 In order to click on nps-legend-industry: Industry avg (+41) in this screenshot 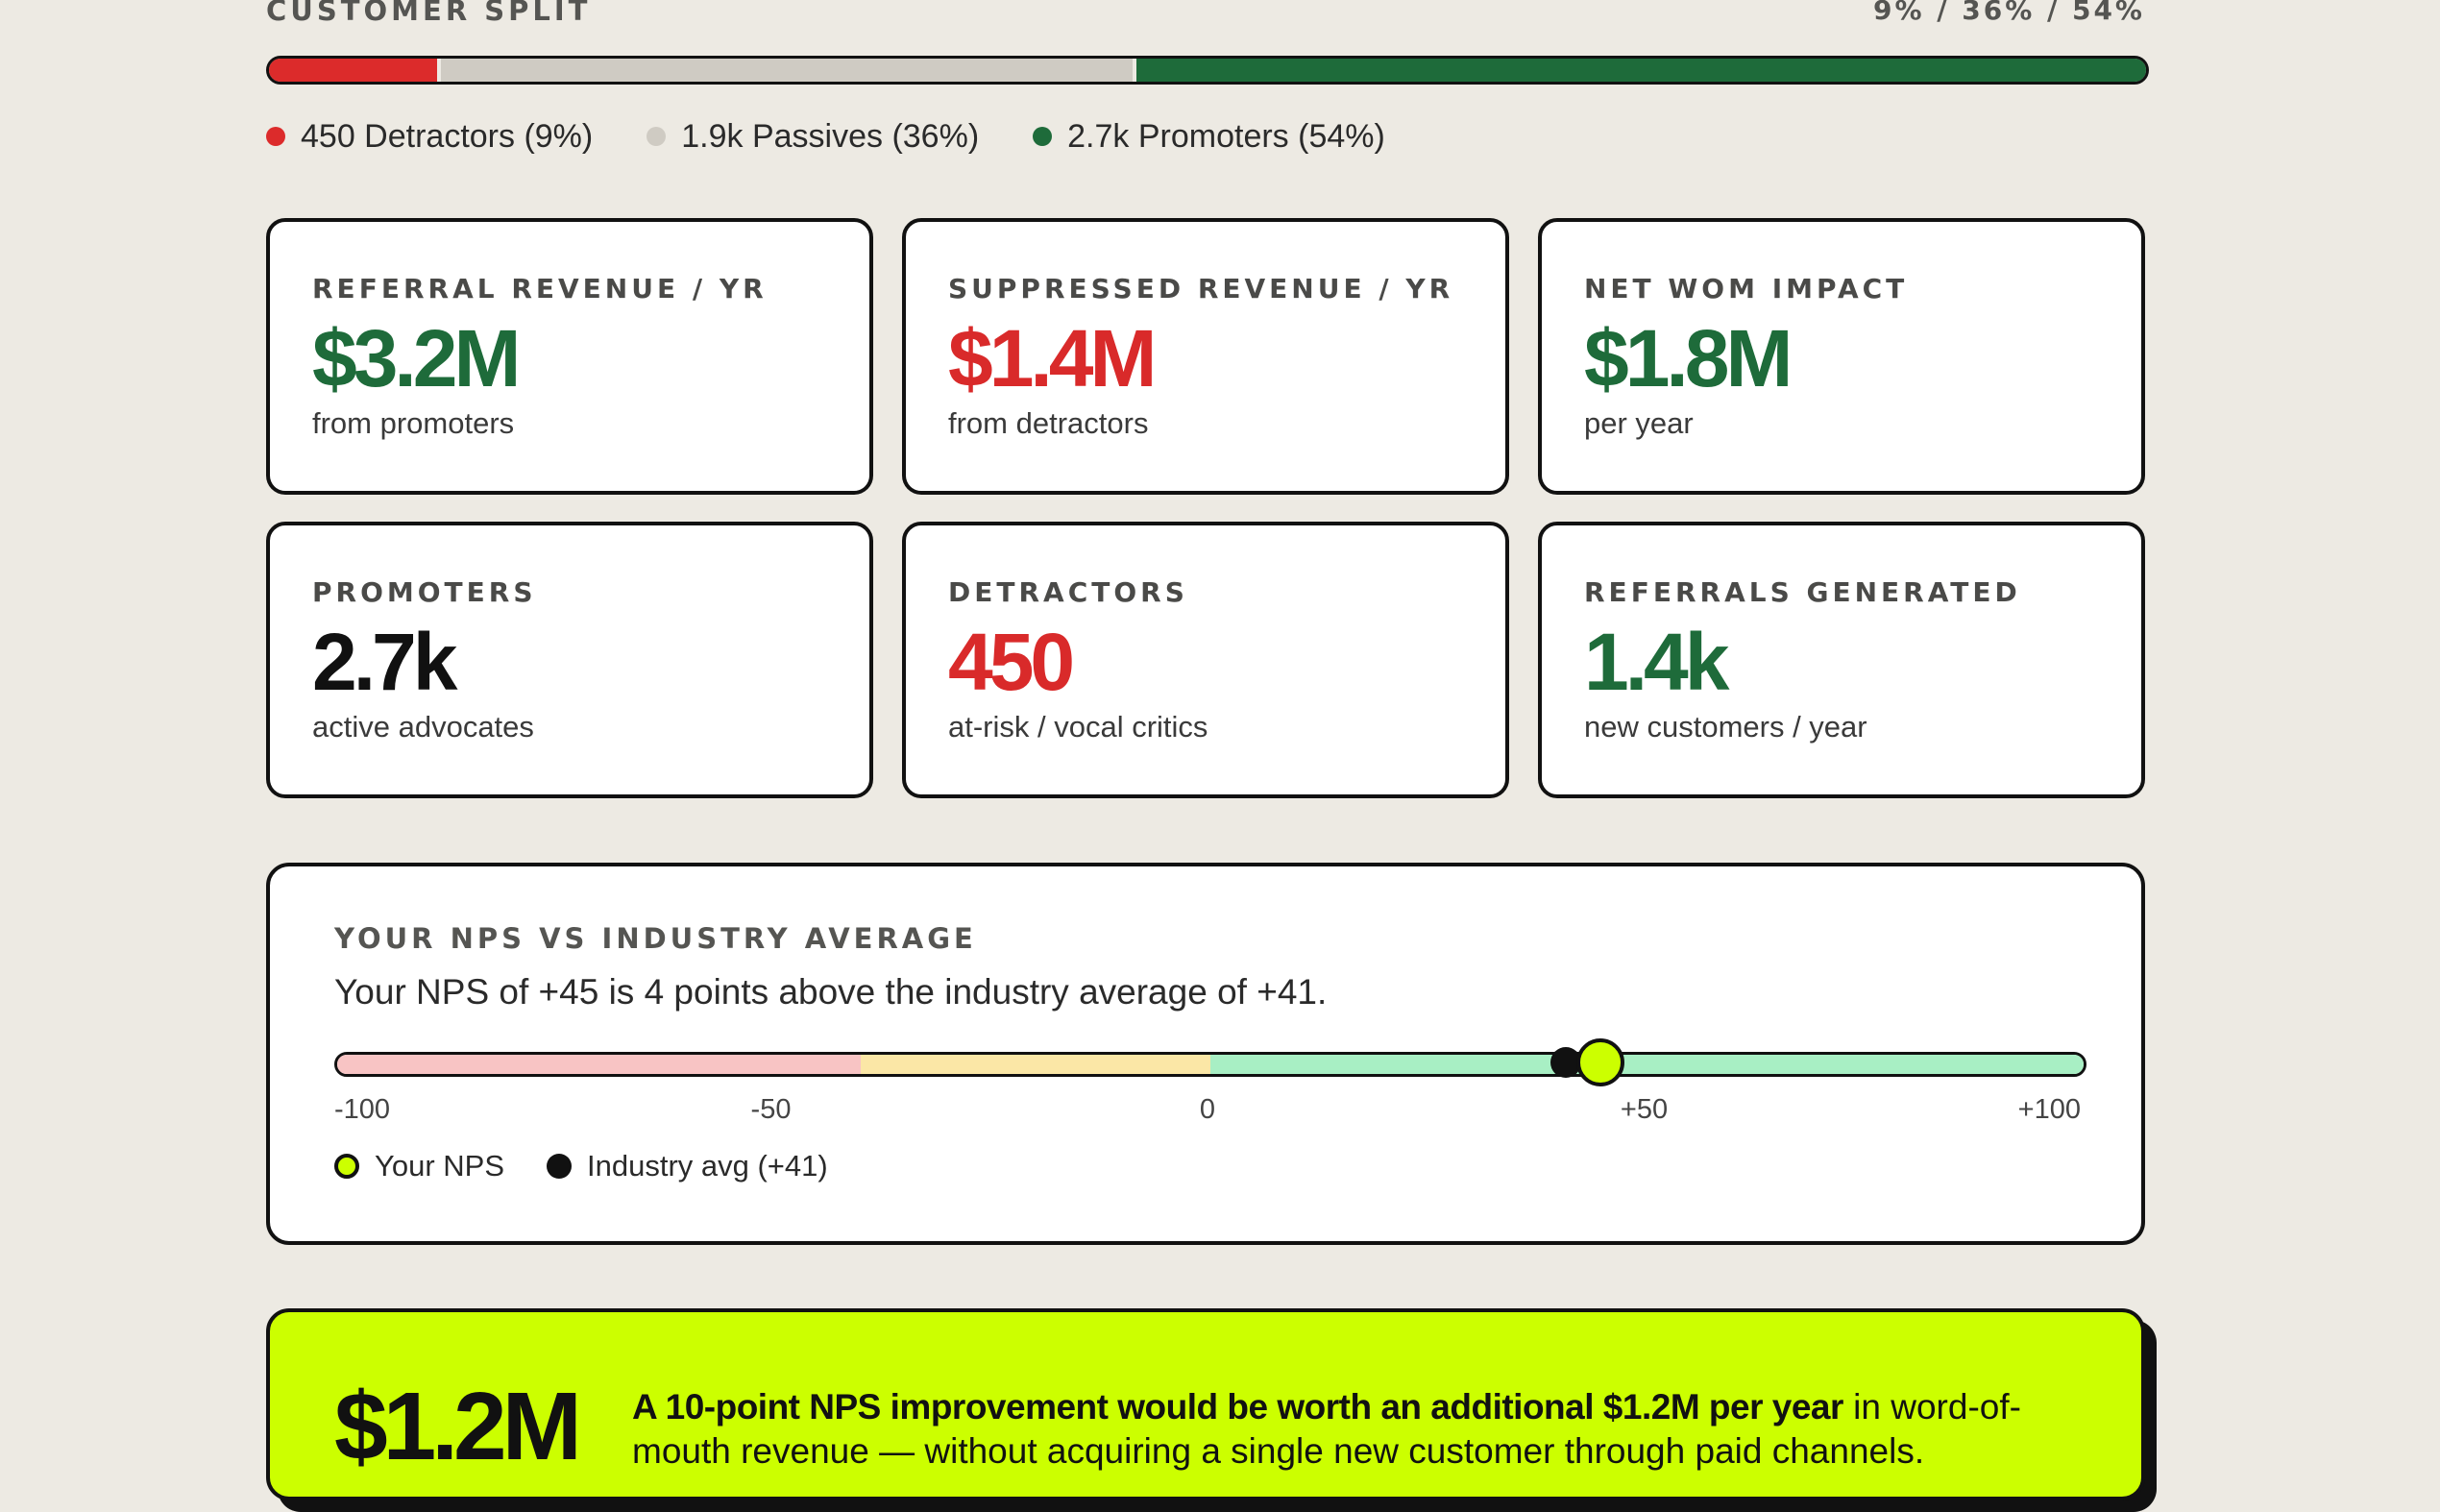, I will do `click(687, 1166)`.